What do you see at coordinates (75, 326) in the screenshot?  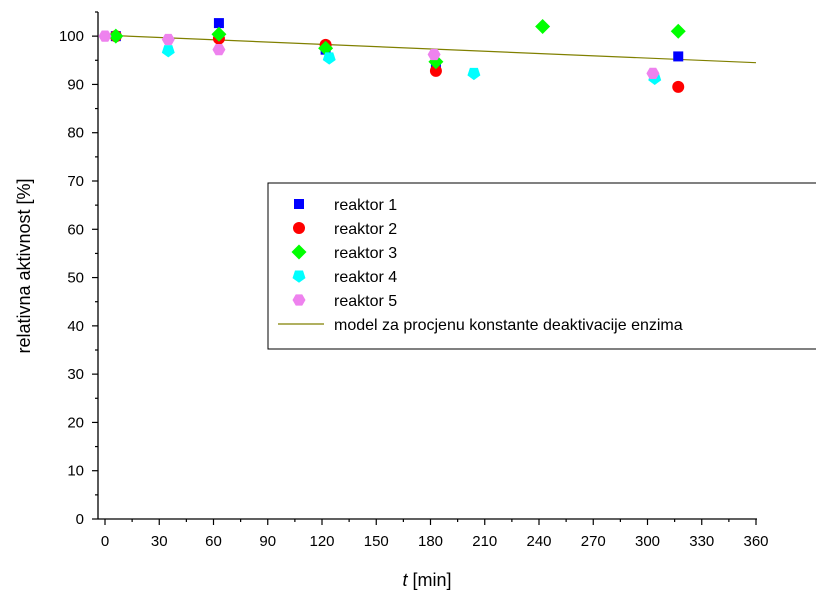 I see `y-tick-label: 40` at bounding box center [75, 326].